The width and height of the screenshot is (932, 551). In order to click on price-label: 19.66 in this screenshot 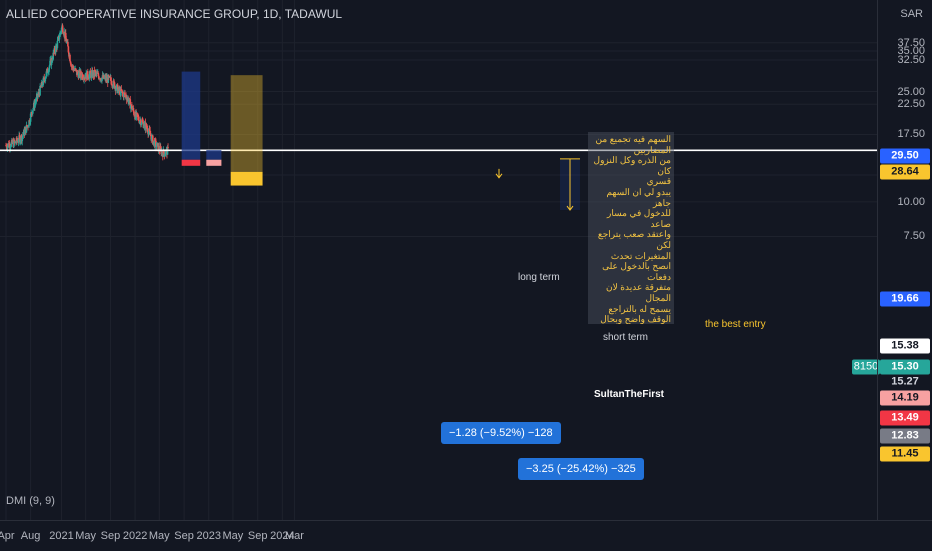, I will do `click(905, 299)`.